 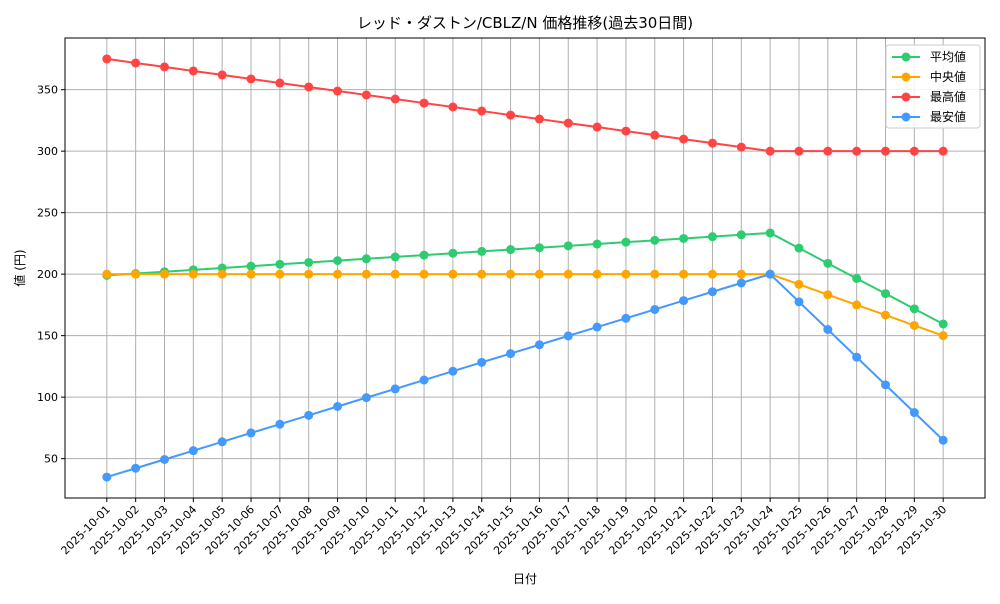 What do you see at coordinates (47, 274) in the screenshot?
I see `y-tick-label: 200` at bounding box center [47, 274].